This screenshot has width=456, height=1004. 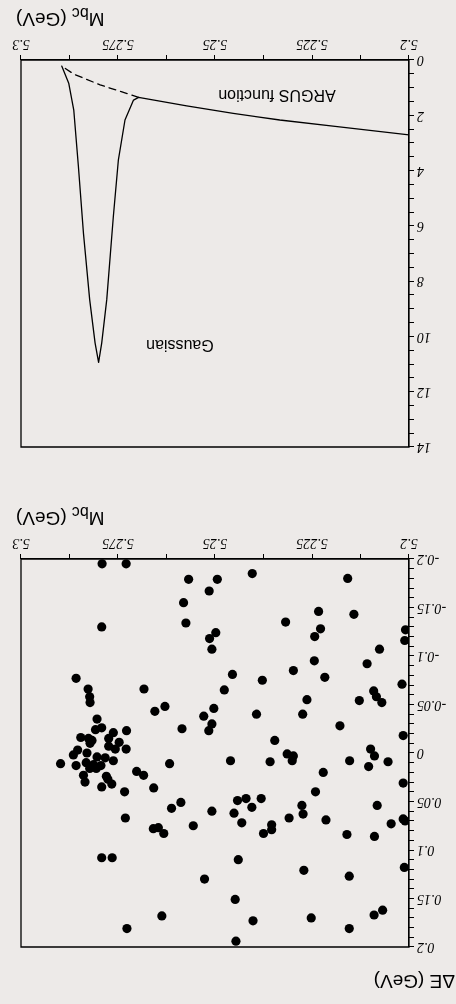 I want to click on y-tick-label: 0.2, so click(x=426, y=948).